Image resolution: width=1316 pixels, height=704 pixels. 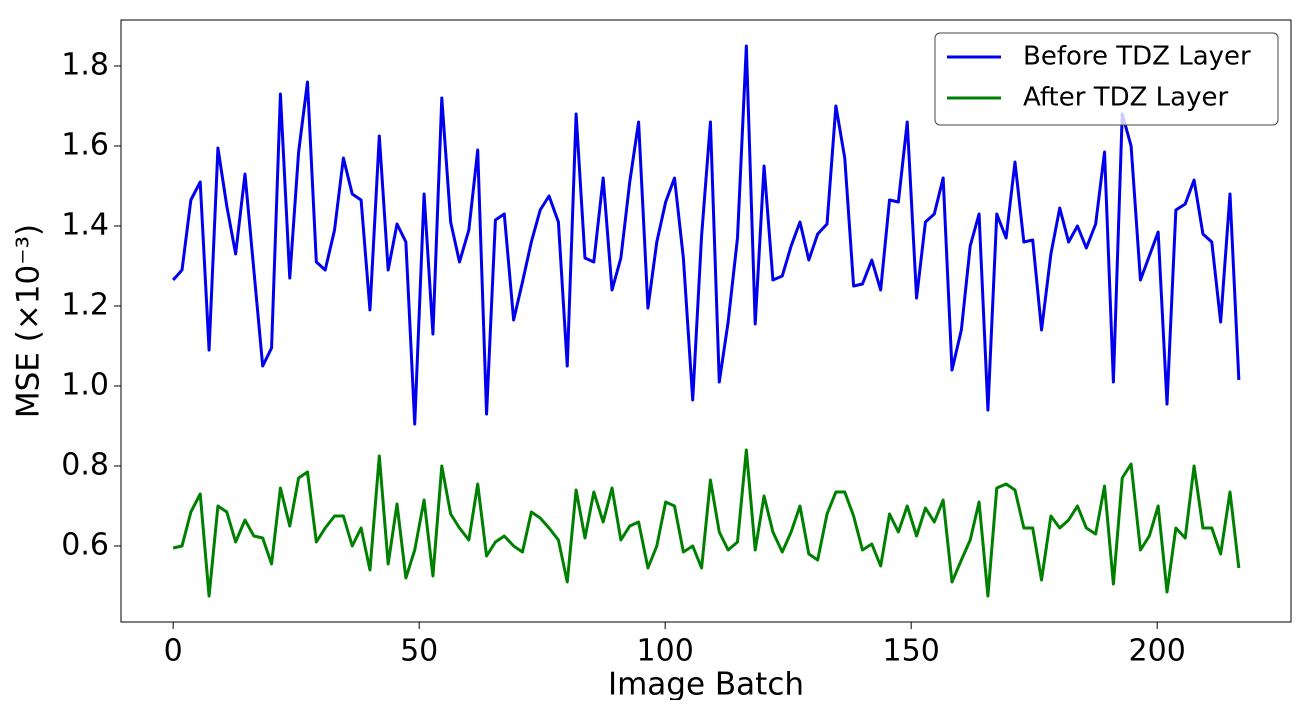 What do you see at coordinates (706, 684) in the screenshot?
I see `x-axis-label: Image Batch` at bounding box center [706, 684].